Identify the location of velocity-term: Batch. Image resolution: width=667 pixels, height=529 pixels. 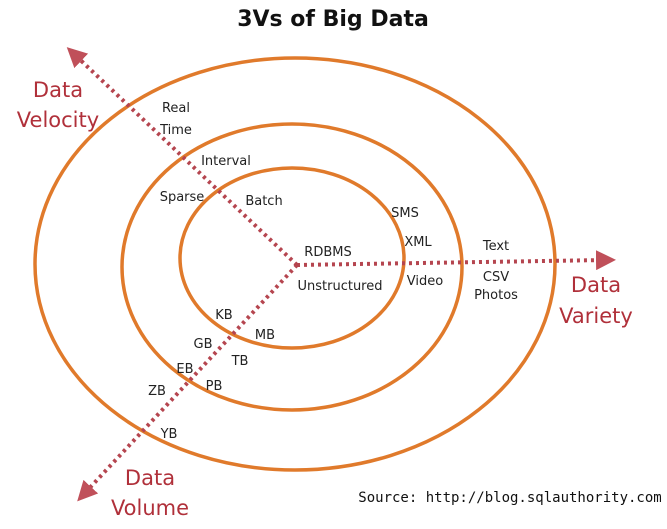
(263, 201).